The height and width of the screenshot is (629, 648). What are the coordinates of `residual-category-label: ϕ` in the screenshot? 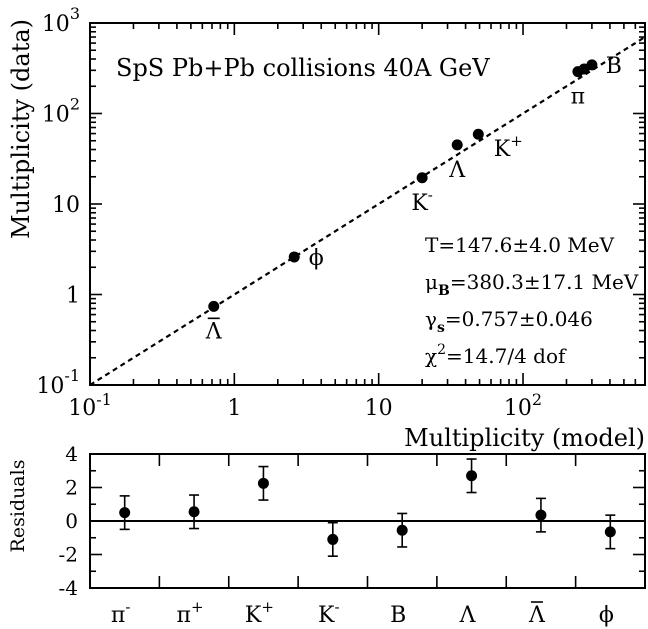 It's located at (606, 615).